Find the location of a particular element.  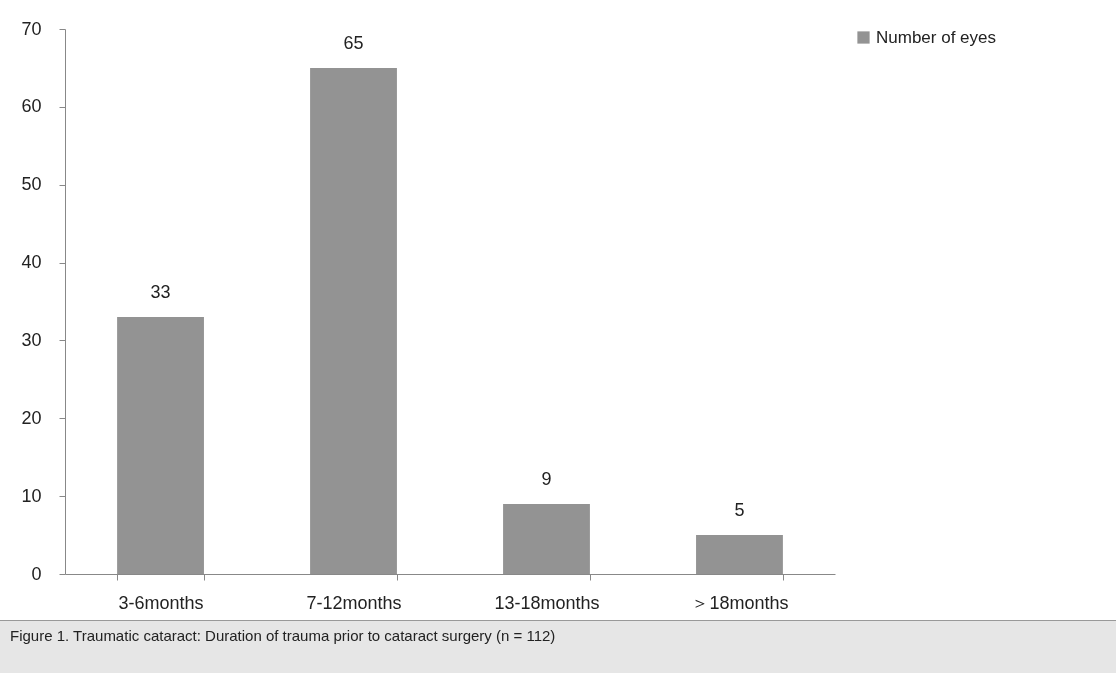

y-tick-label: 40 is located at coordinates (31, 262).